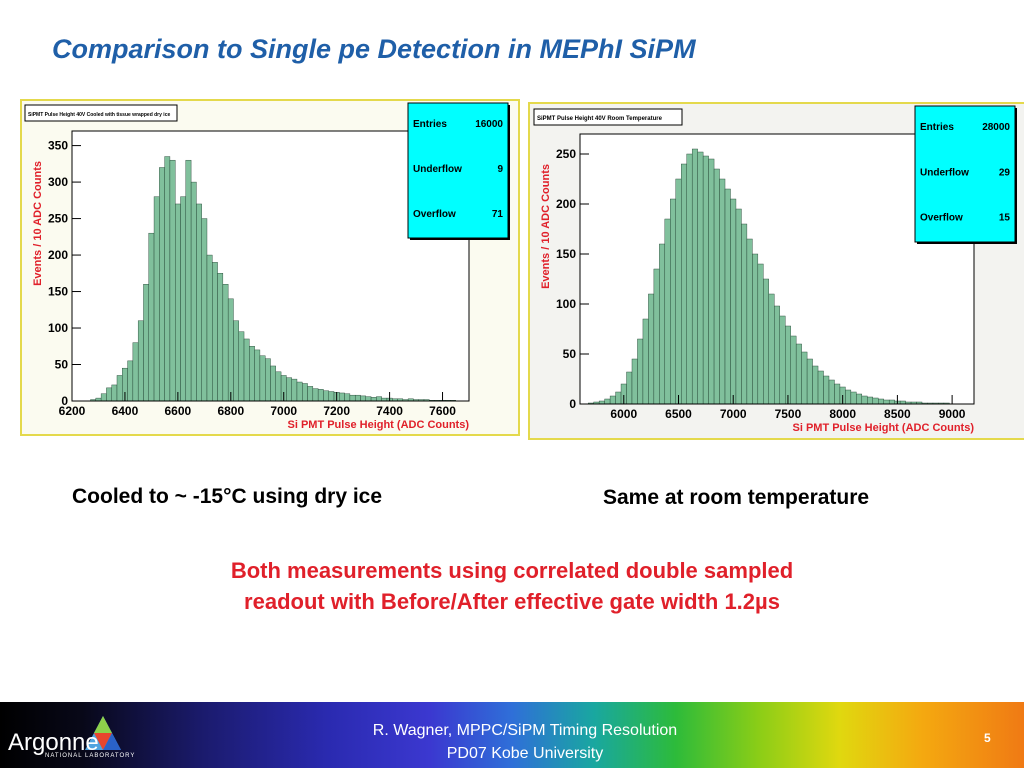 The image size is (1024, 768). Describe the element at coordinates (788, 414) in the screenshot. I see `x-tick-label: 7500` at that location.